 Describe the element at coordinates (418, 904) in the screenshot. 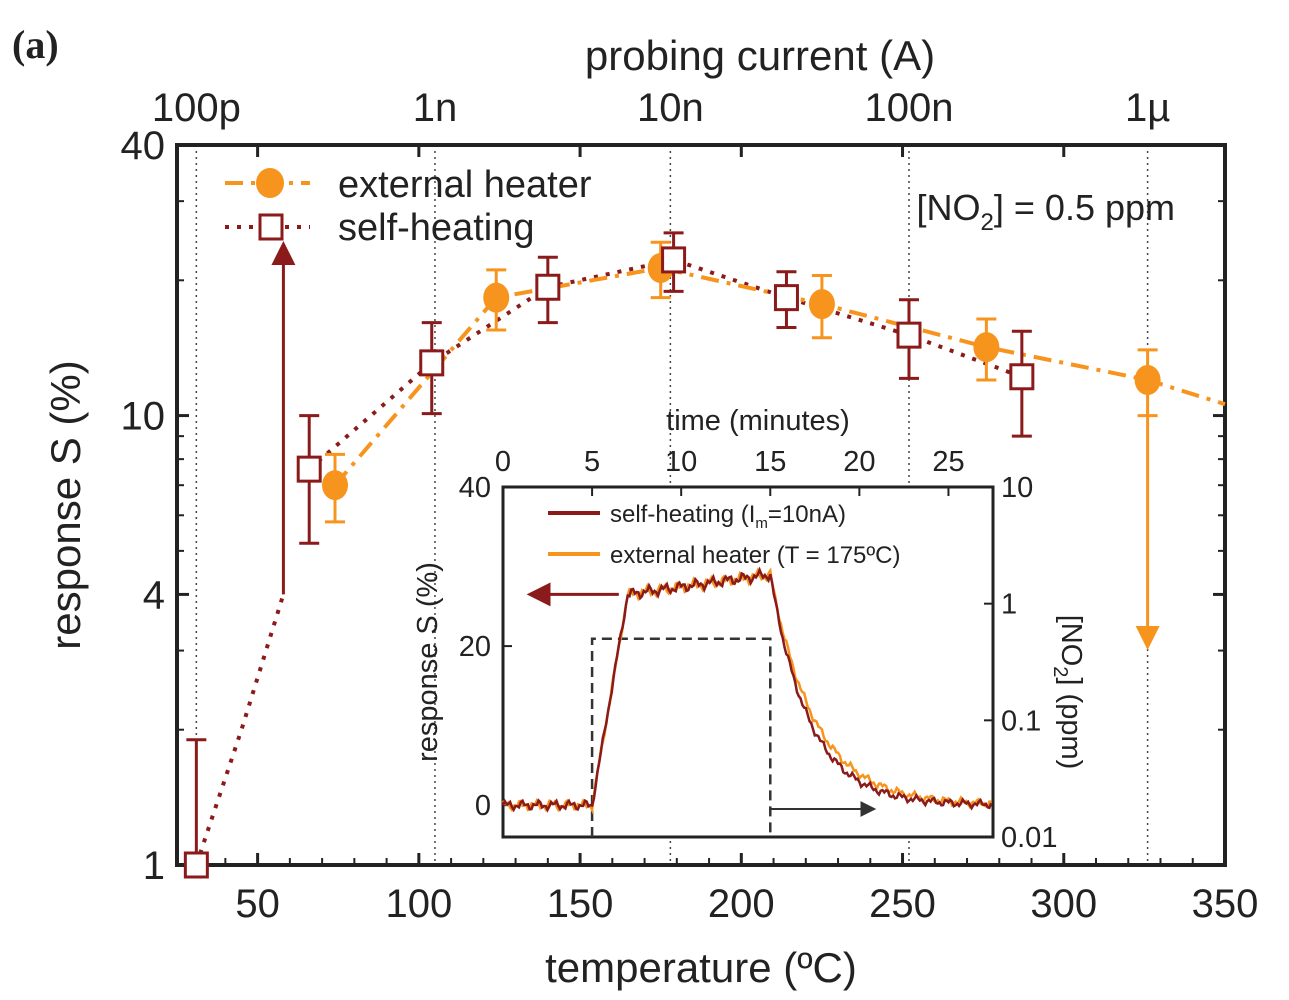

I see `x-tick-label: 100` at that location.